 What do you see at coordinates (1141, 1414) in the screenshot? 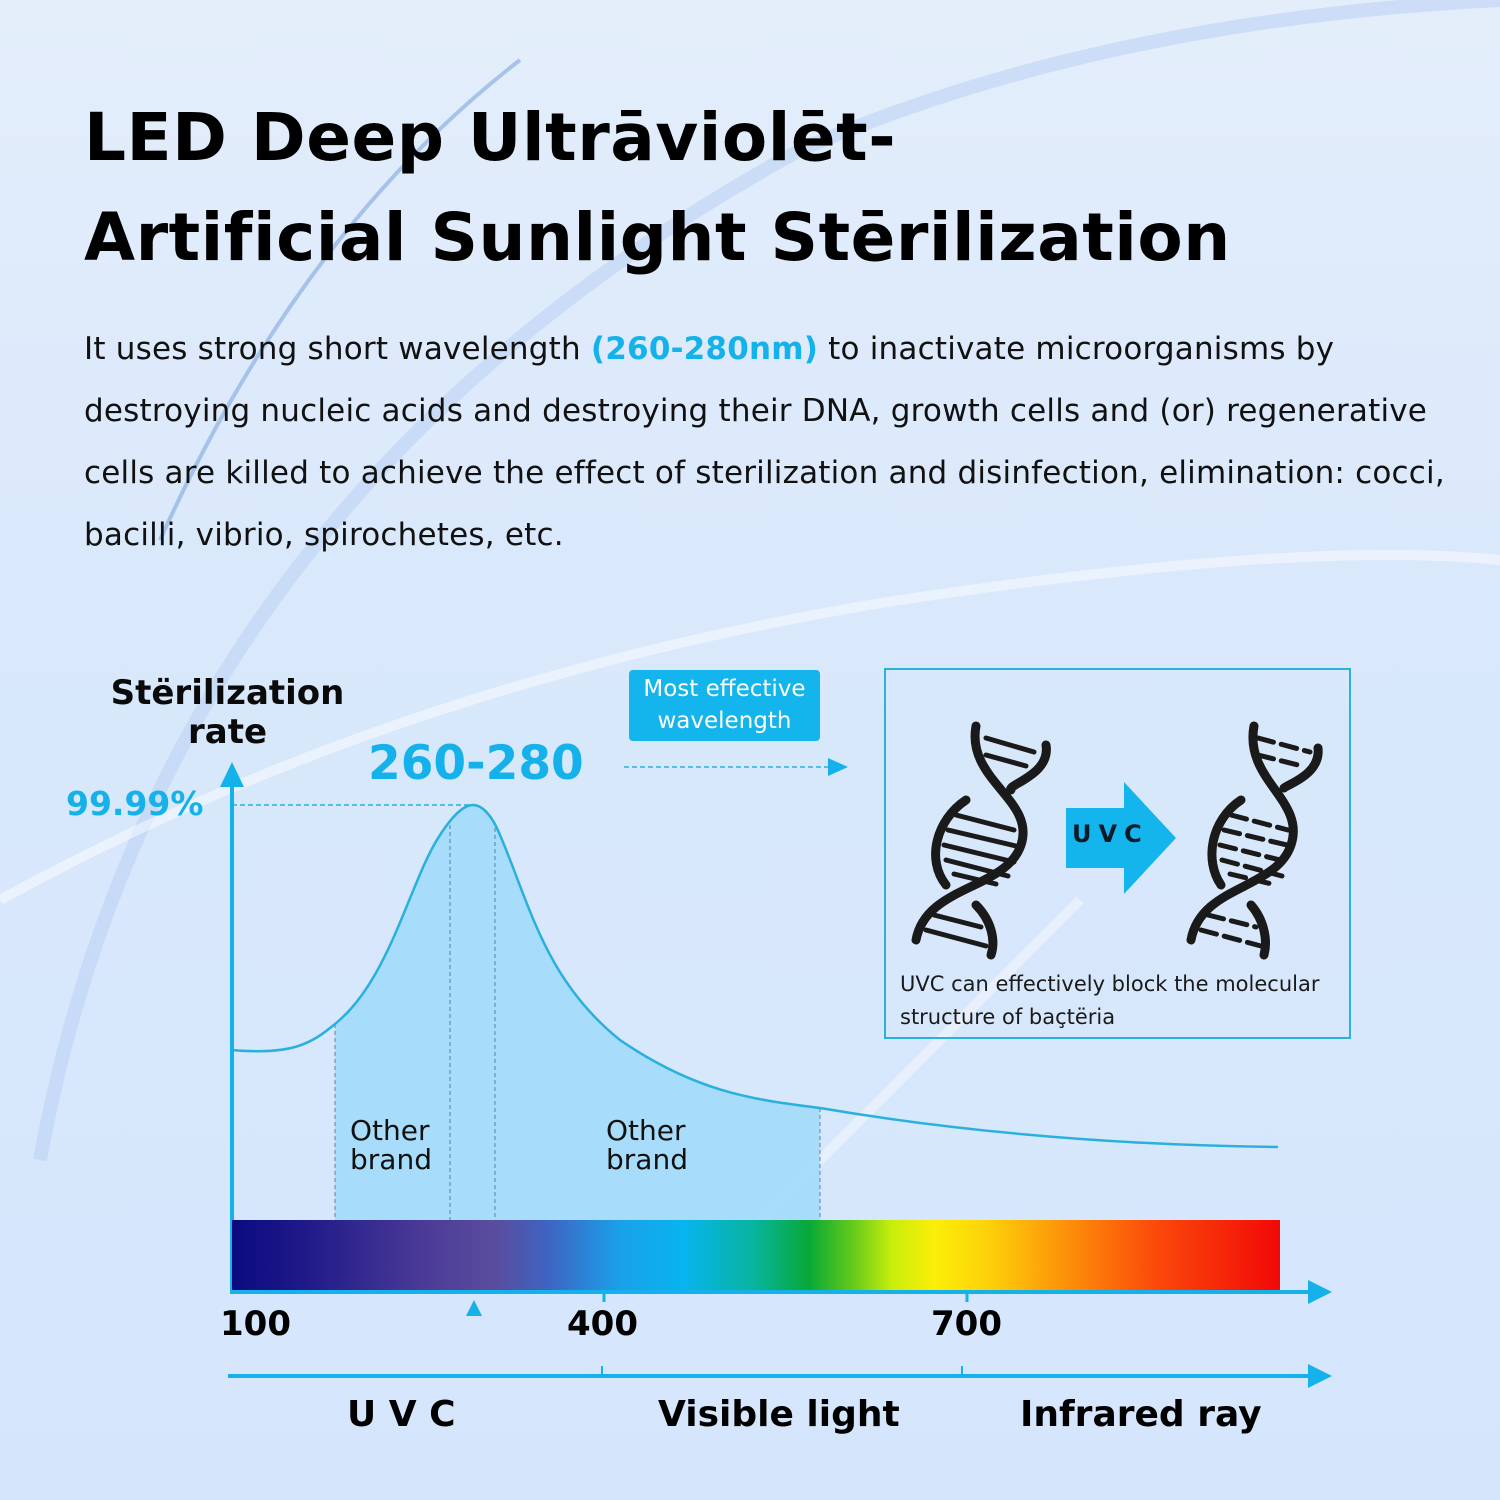
I see `band-infrared-label: Infrared ray` at bounding box center [1141, 1414].